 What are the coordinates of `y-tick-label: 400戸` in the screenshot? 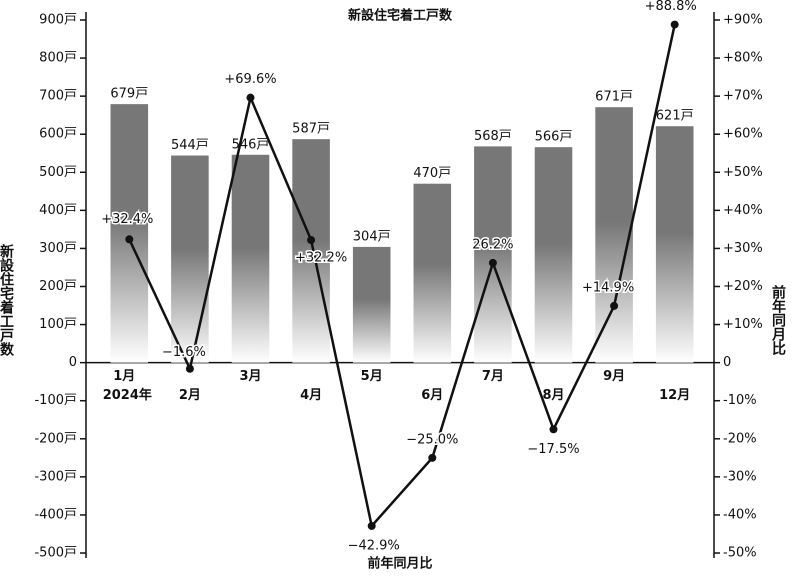 It's located at (58, 210).